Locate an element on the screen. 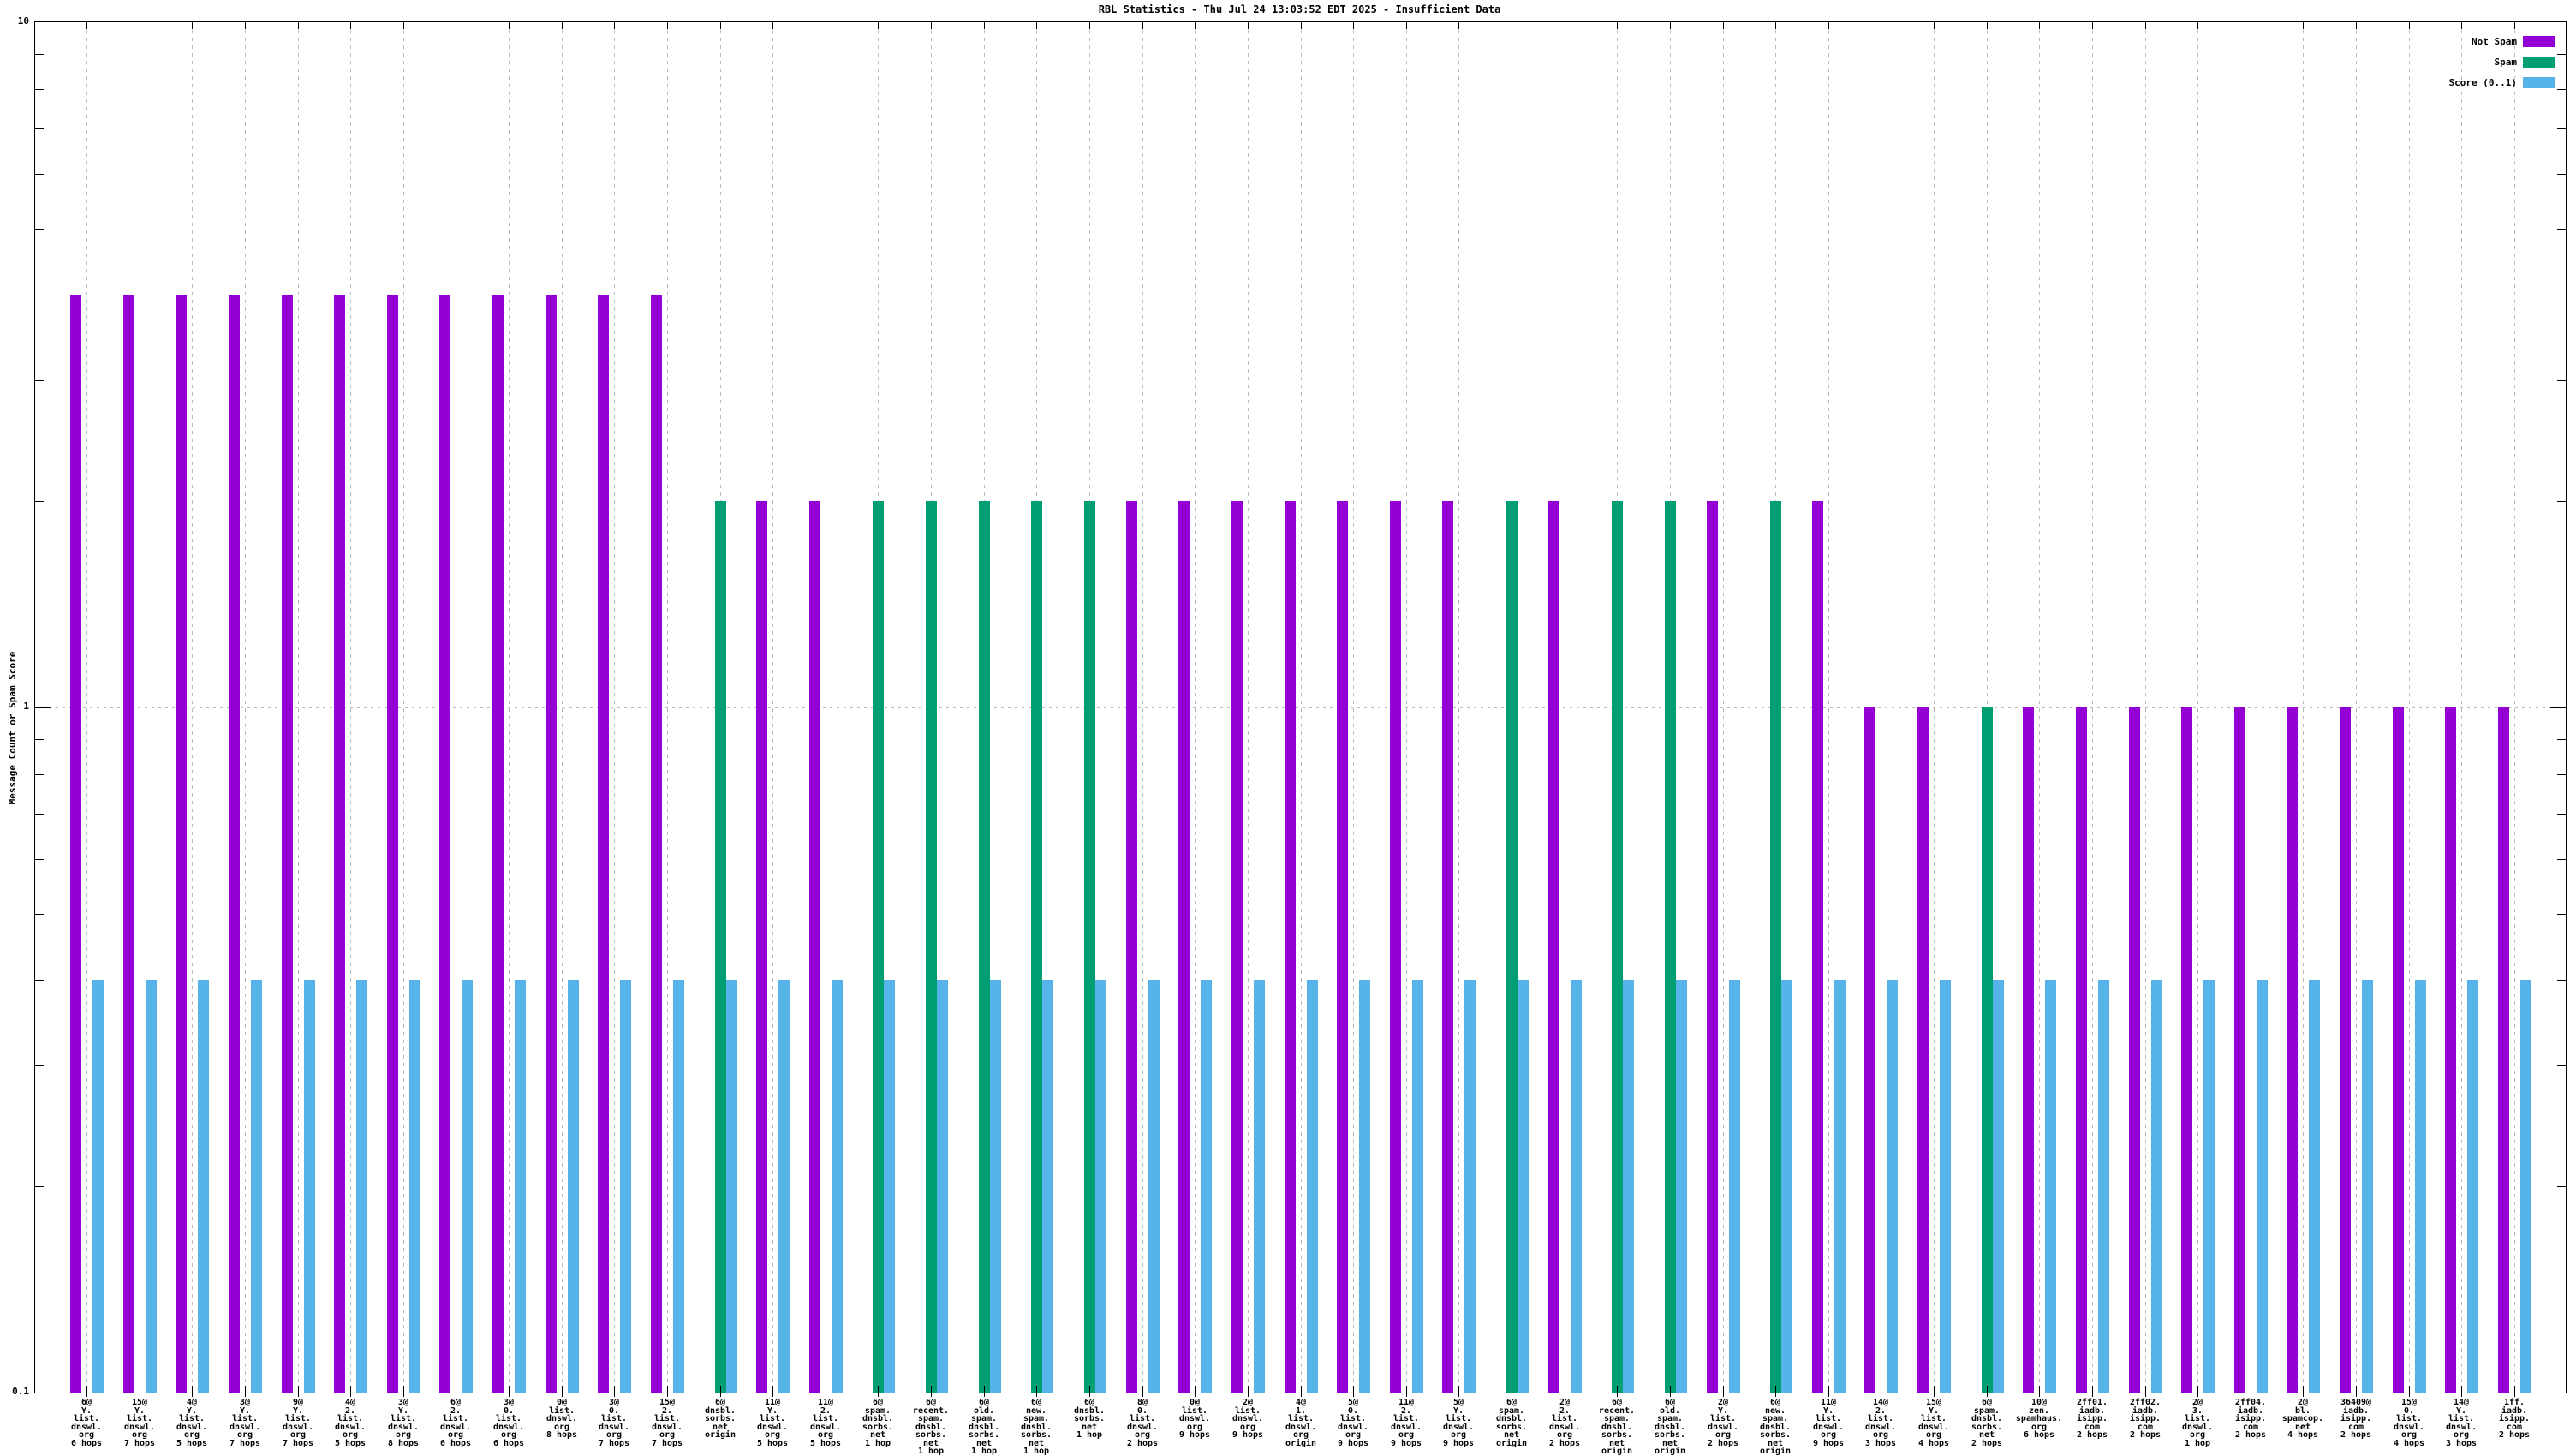  y-minor-tick-right-0.4 is located at coordinates (2561, 980).